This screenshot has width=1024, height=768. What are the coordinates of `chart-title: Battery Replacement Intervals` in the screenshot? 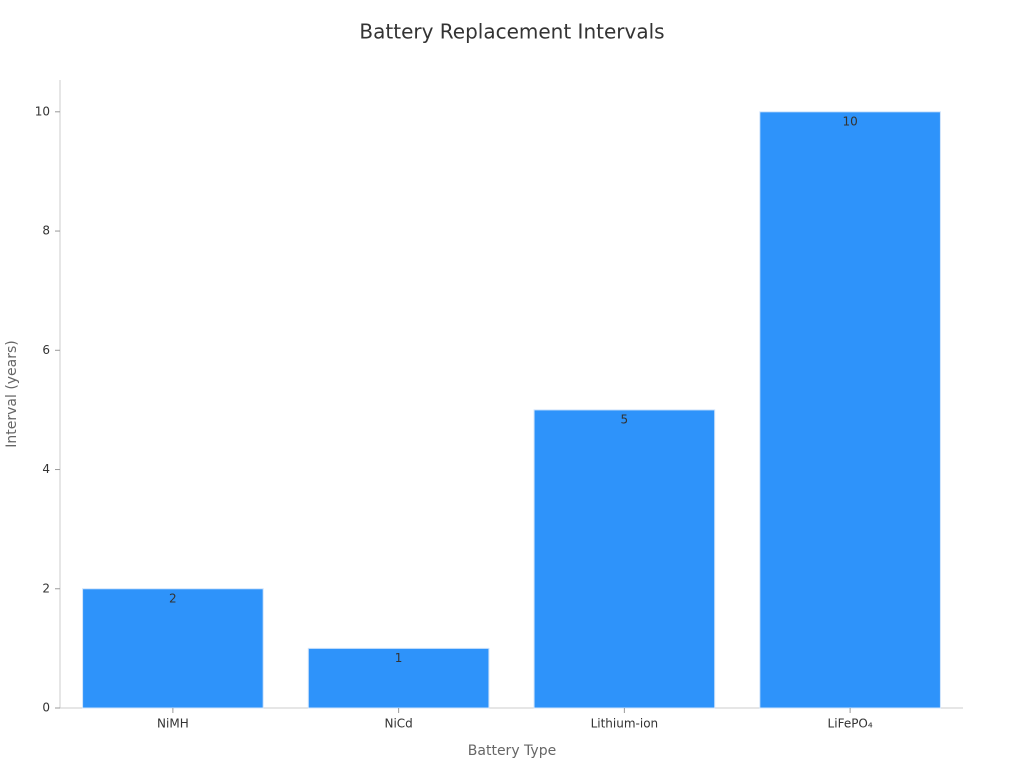 It's located at (511, 32).